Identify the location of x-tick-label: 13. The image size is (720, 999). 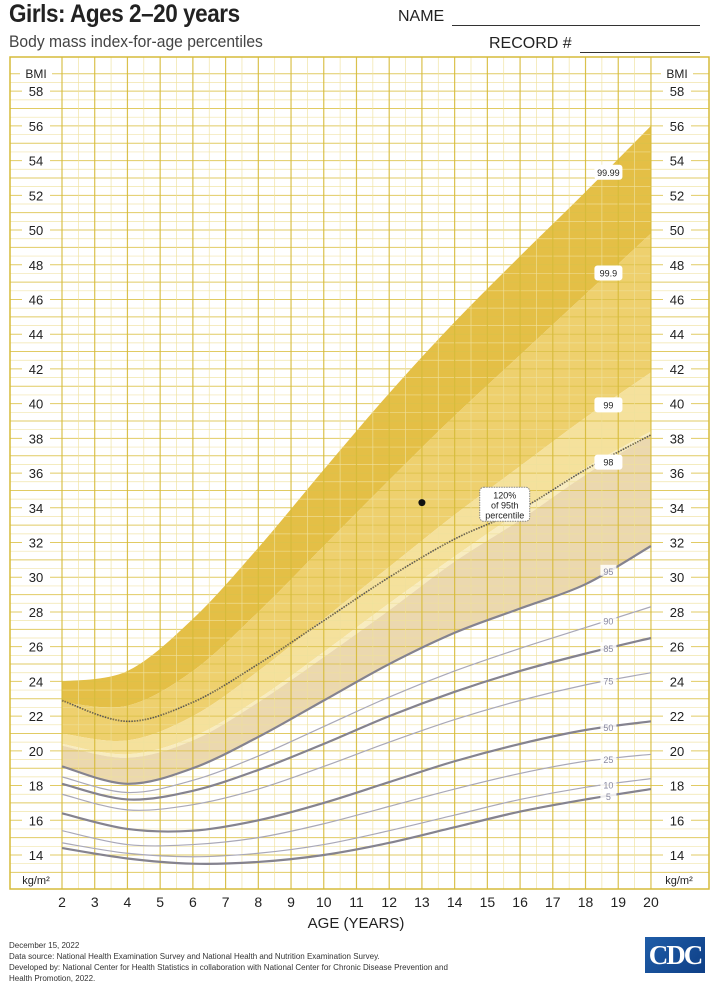
(422, 902).